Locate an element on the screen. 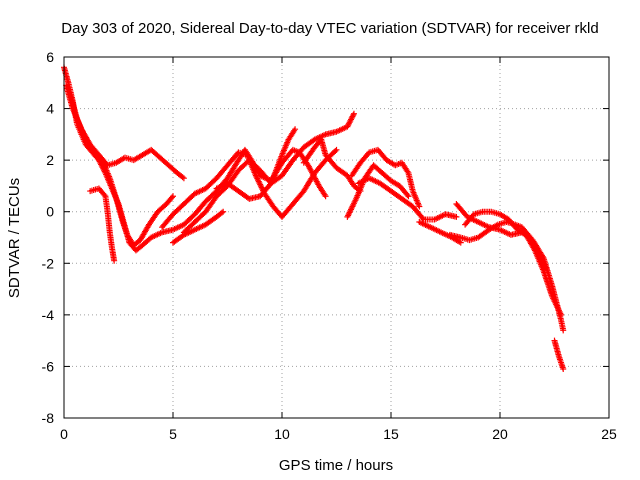 The width and height of the screenshot is (640, 480). x-tick-label: 5 is located at coordinates (173, 434).